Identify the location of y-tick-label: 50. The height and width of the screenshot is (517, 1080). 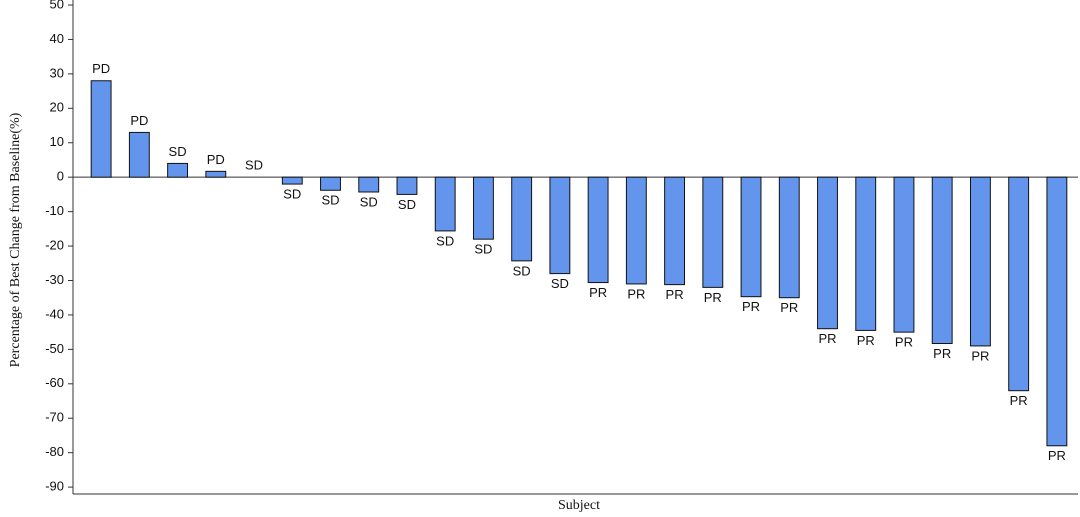
(57, 5).